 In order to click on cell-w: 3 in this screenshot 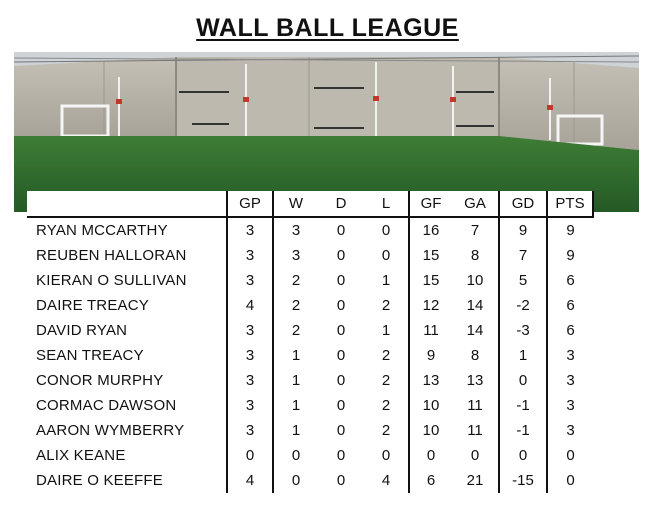, I will do `click(295, 255)`.